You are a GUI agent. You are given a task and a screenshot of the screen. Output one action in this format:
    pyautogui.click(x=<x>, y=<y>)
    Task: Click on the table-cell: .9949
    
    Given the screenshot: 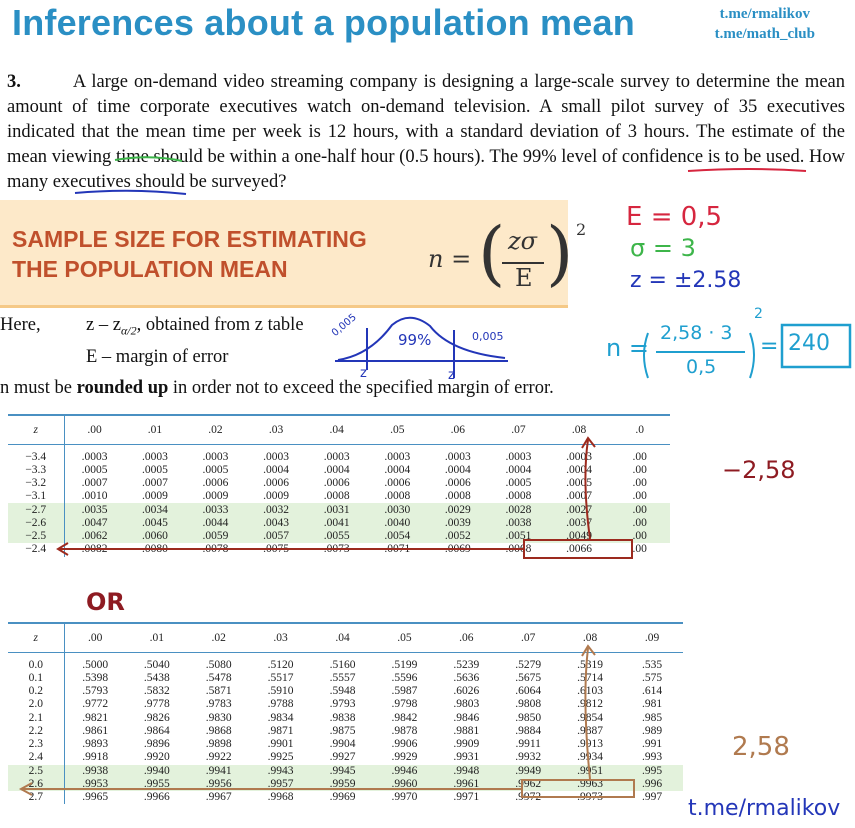 What is the action you would take?
    pyautogui.click(x=528, y=771)
    